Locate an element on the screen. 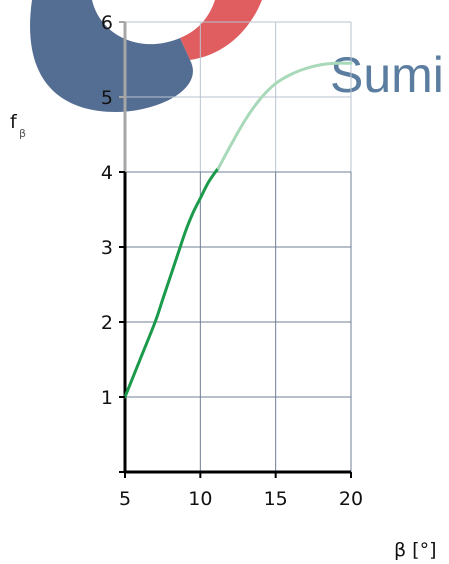  y-tick-label: 2 is located at coordinates (107, 323).